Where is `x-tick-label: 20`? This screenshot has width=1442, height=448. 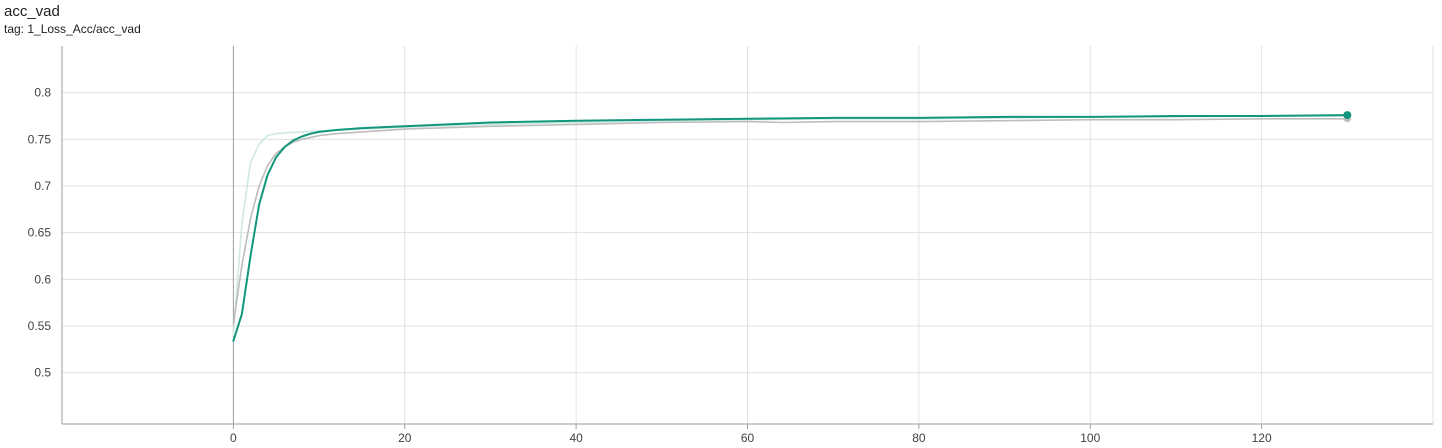
x-tick-label: 20 is located at coordinates (405, 438).